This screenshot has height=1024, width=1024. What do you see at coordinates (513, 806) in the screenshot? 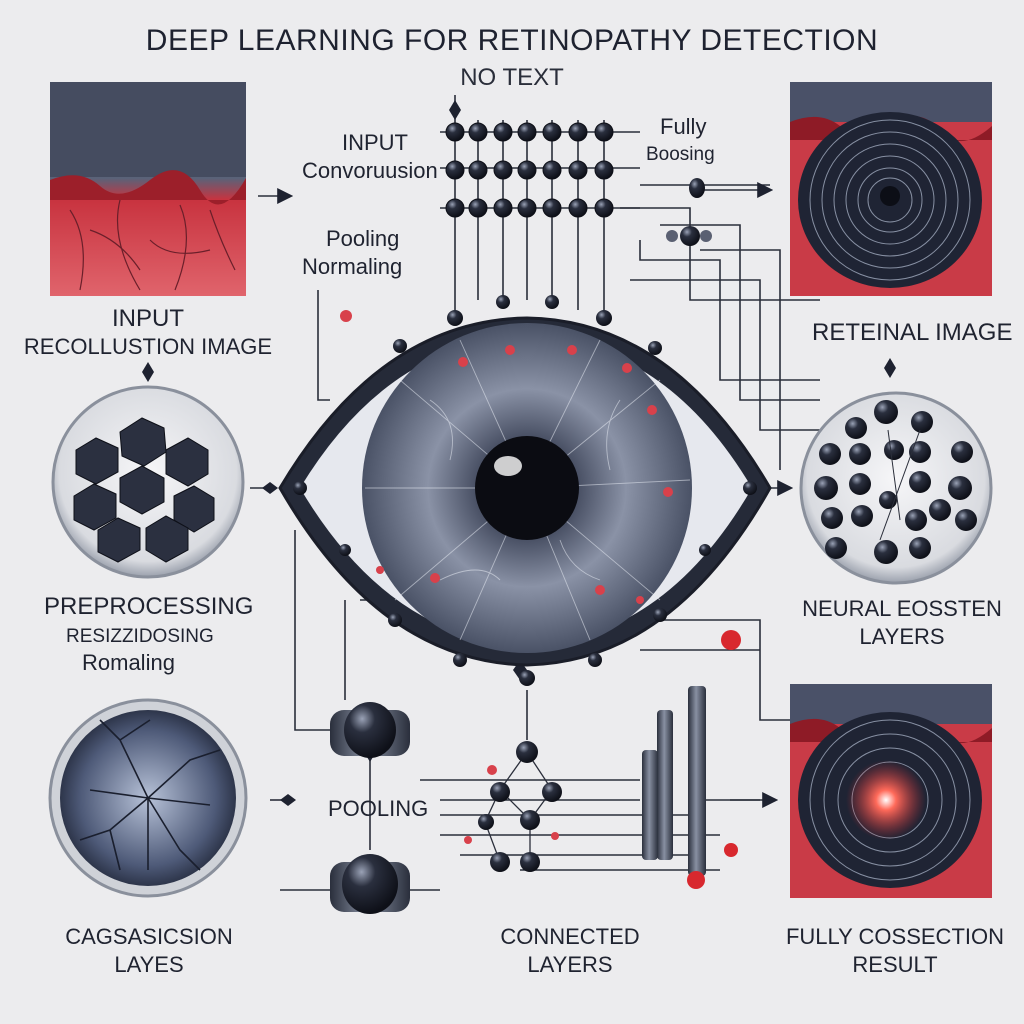
I see `connected-layer-network` at bounding box center [513, 806].